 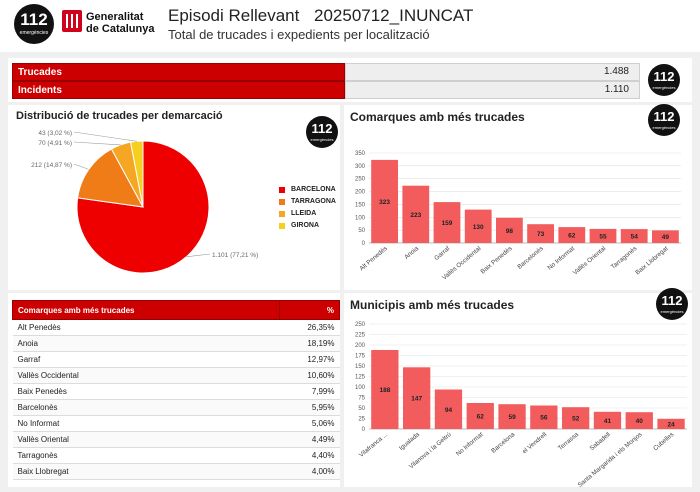 I want to click on table-row: Vallès Occidental 10,60%, so click(x=176, y=375).